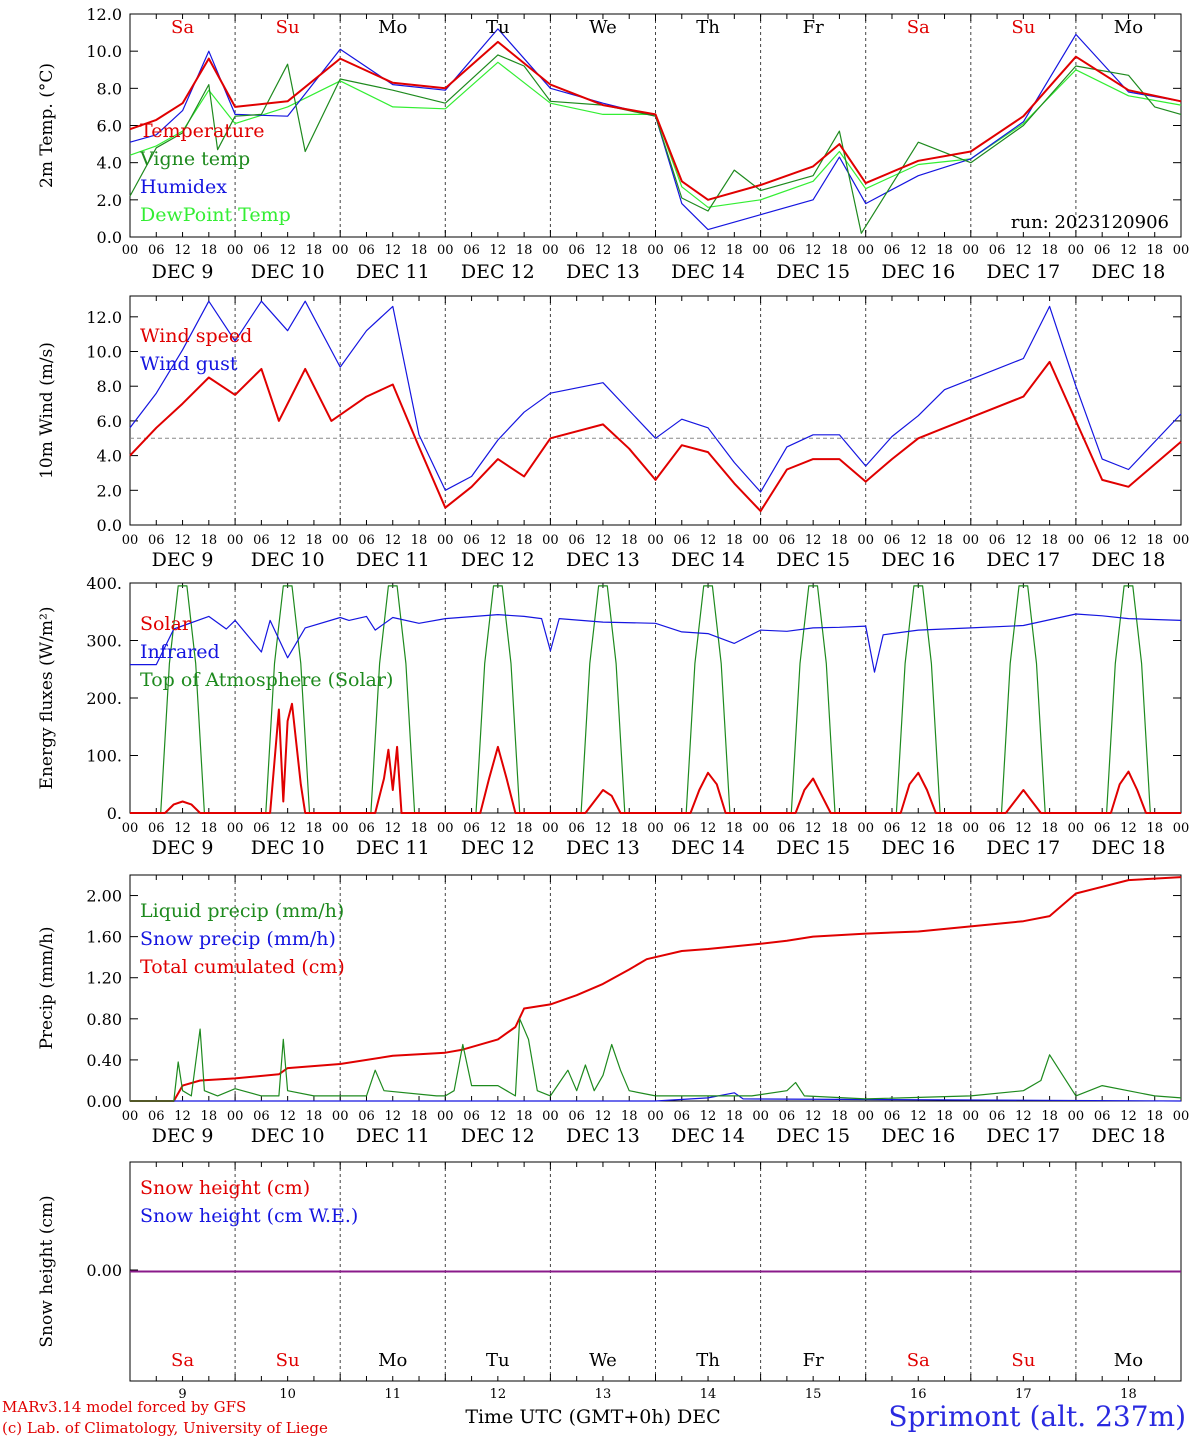  Describe the element at coordinates (104, 641) in the screenshot. I see `y-tick-label: 300.` at that location.